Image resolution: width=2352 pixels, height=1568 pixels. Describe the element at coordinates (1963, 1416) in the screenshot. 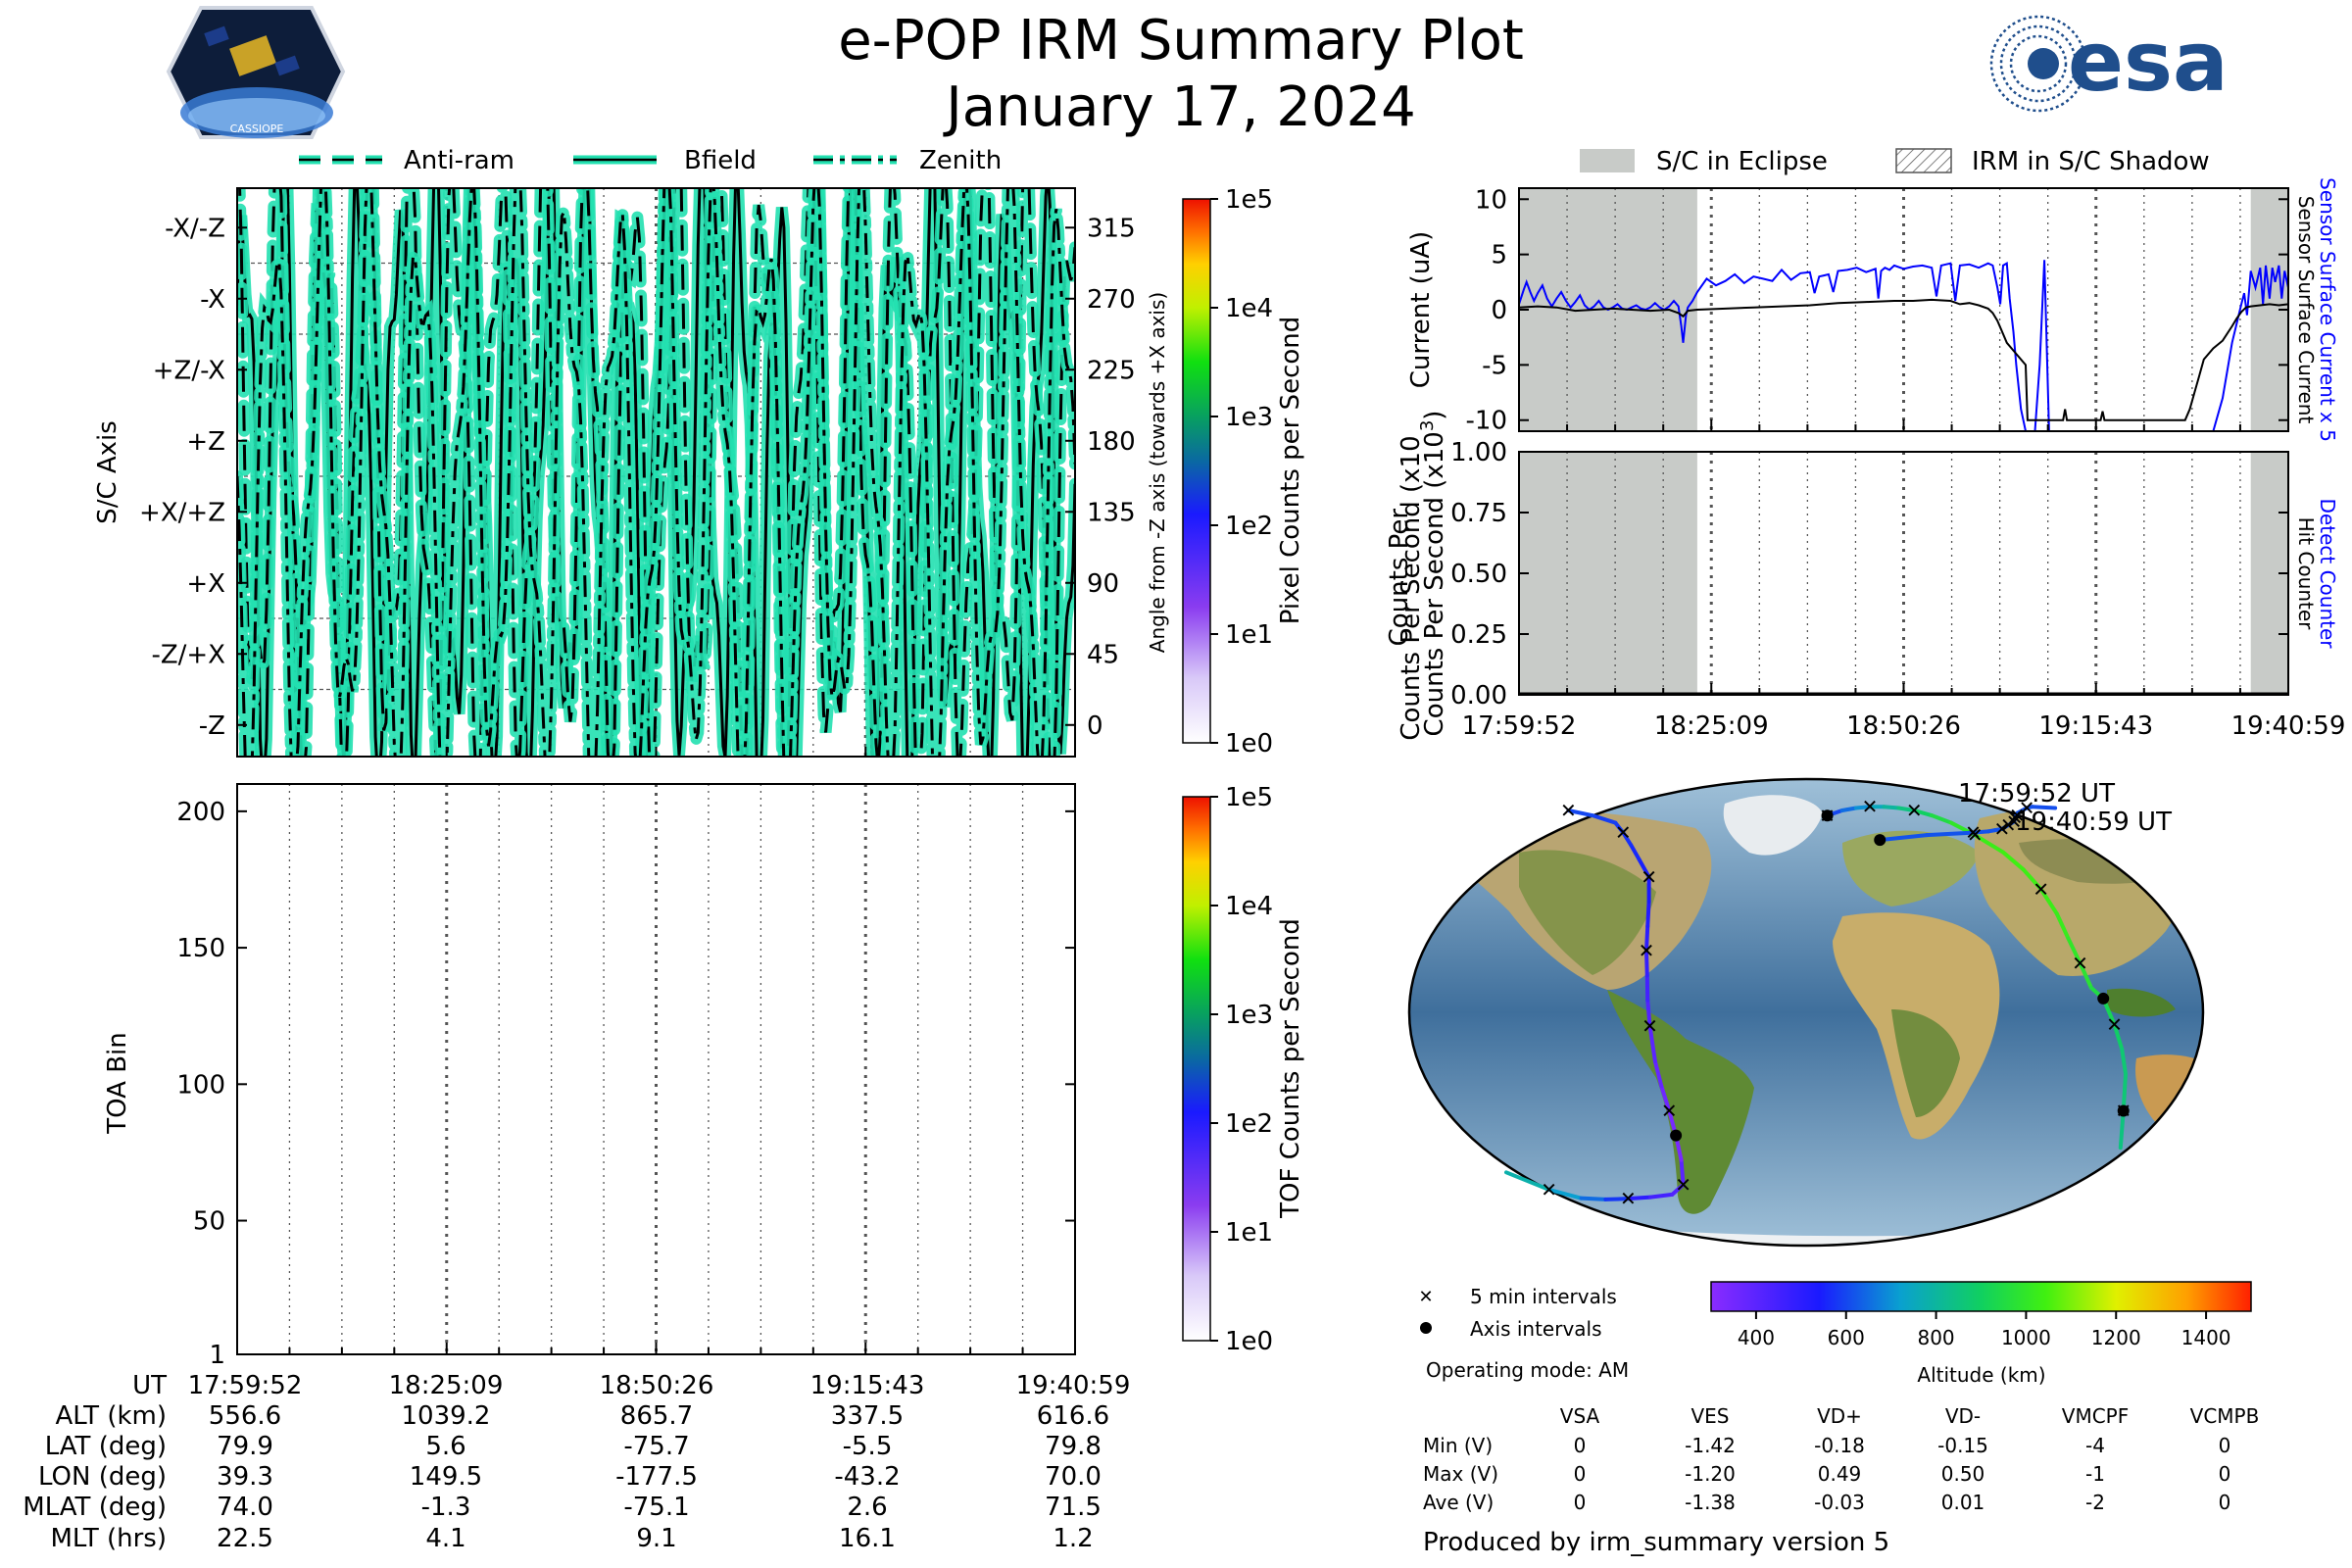

I see `voltage-header: VD-` at that location.